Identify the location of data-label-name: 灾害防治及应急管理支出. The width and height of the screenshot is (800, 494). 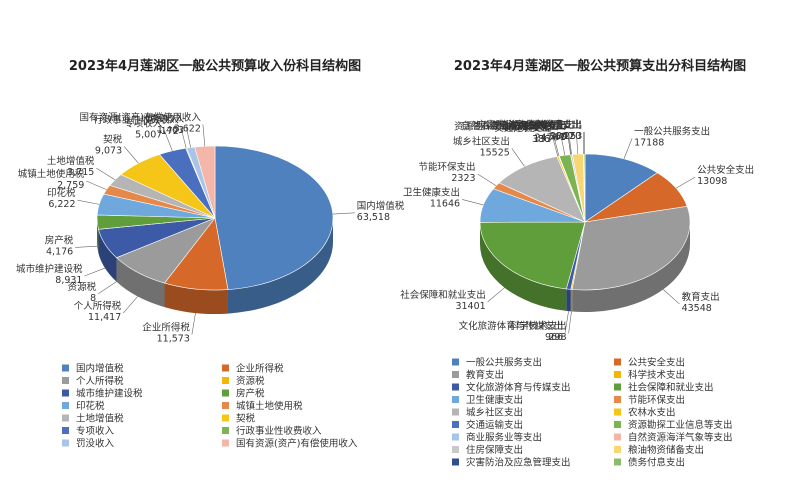
(529, 125).